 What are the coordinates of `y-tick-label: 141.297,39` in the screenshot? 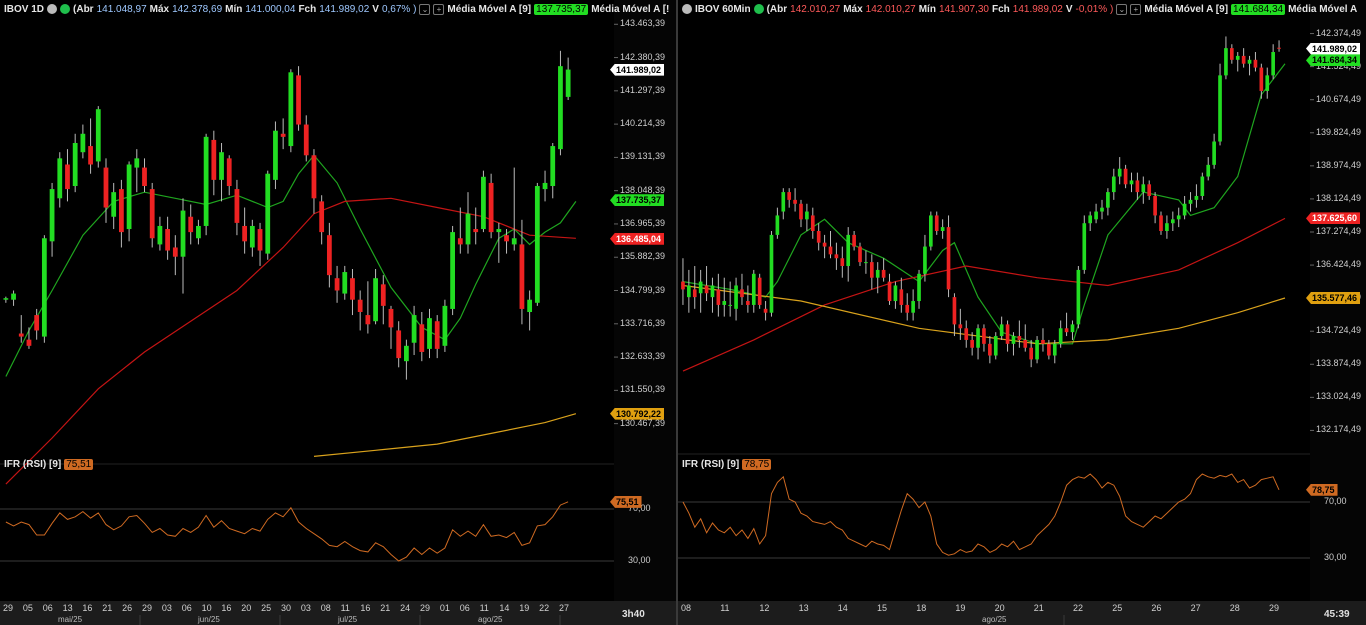 It's located at (643, 89).